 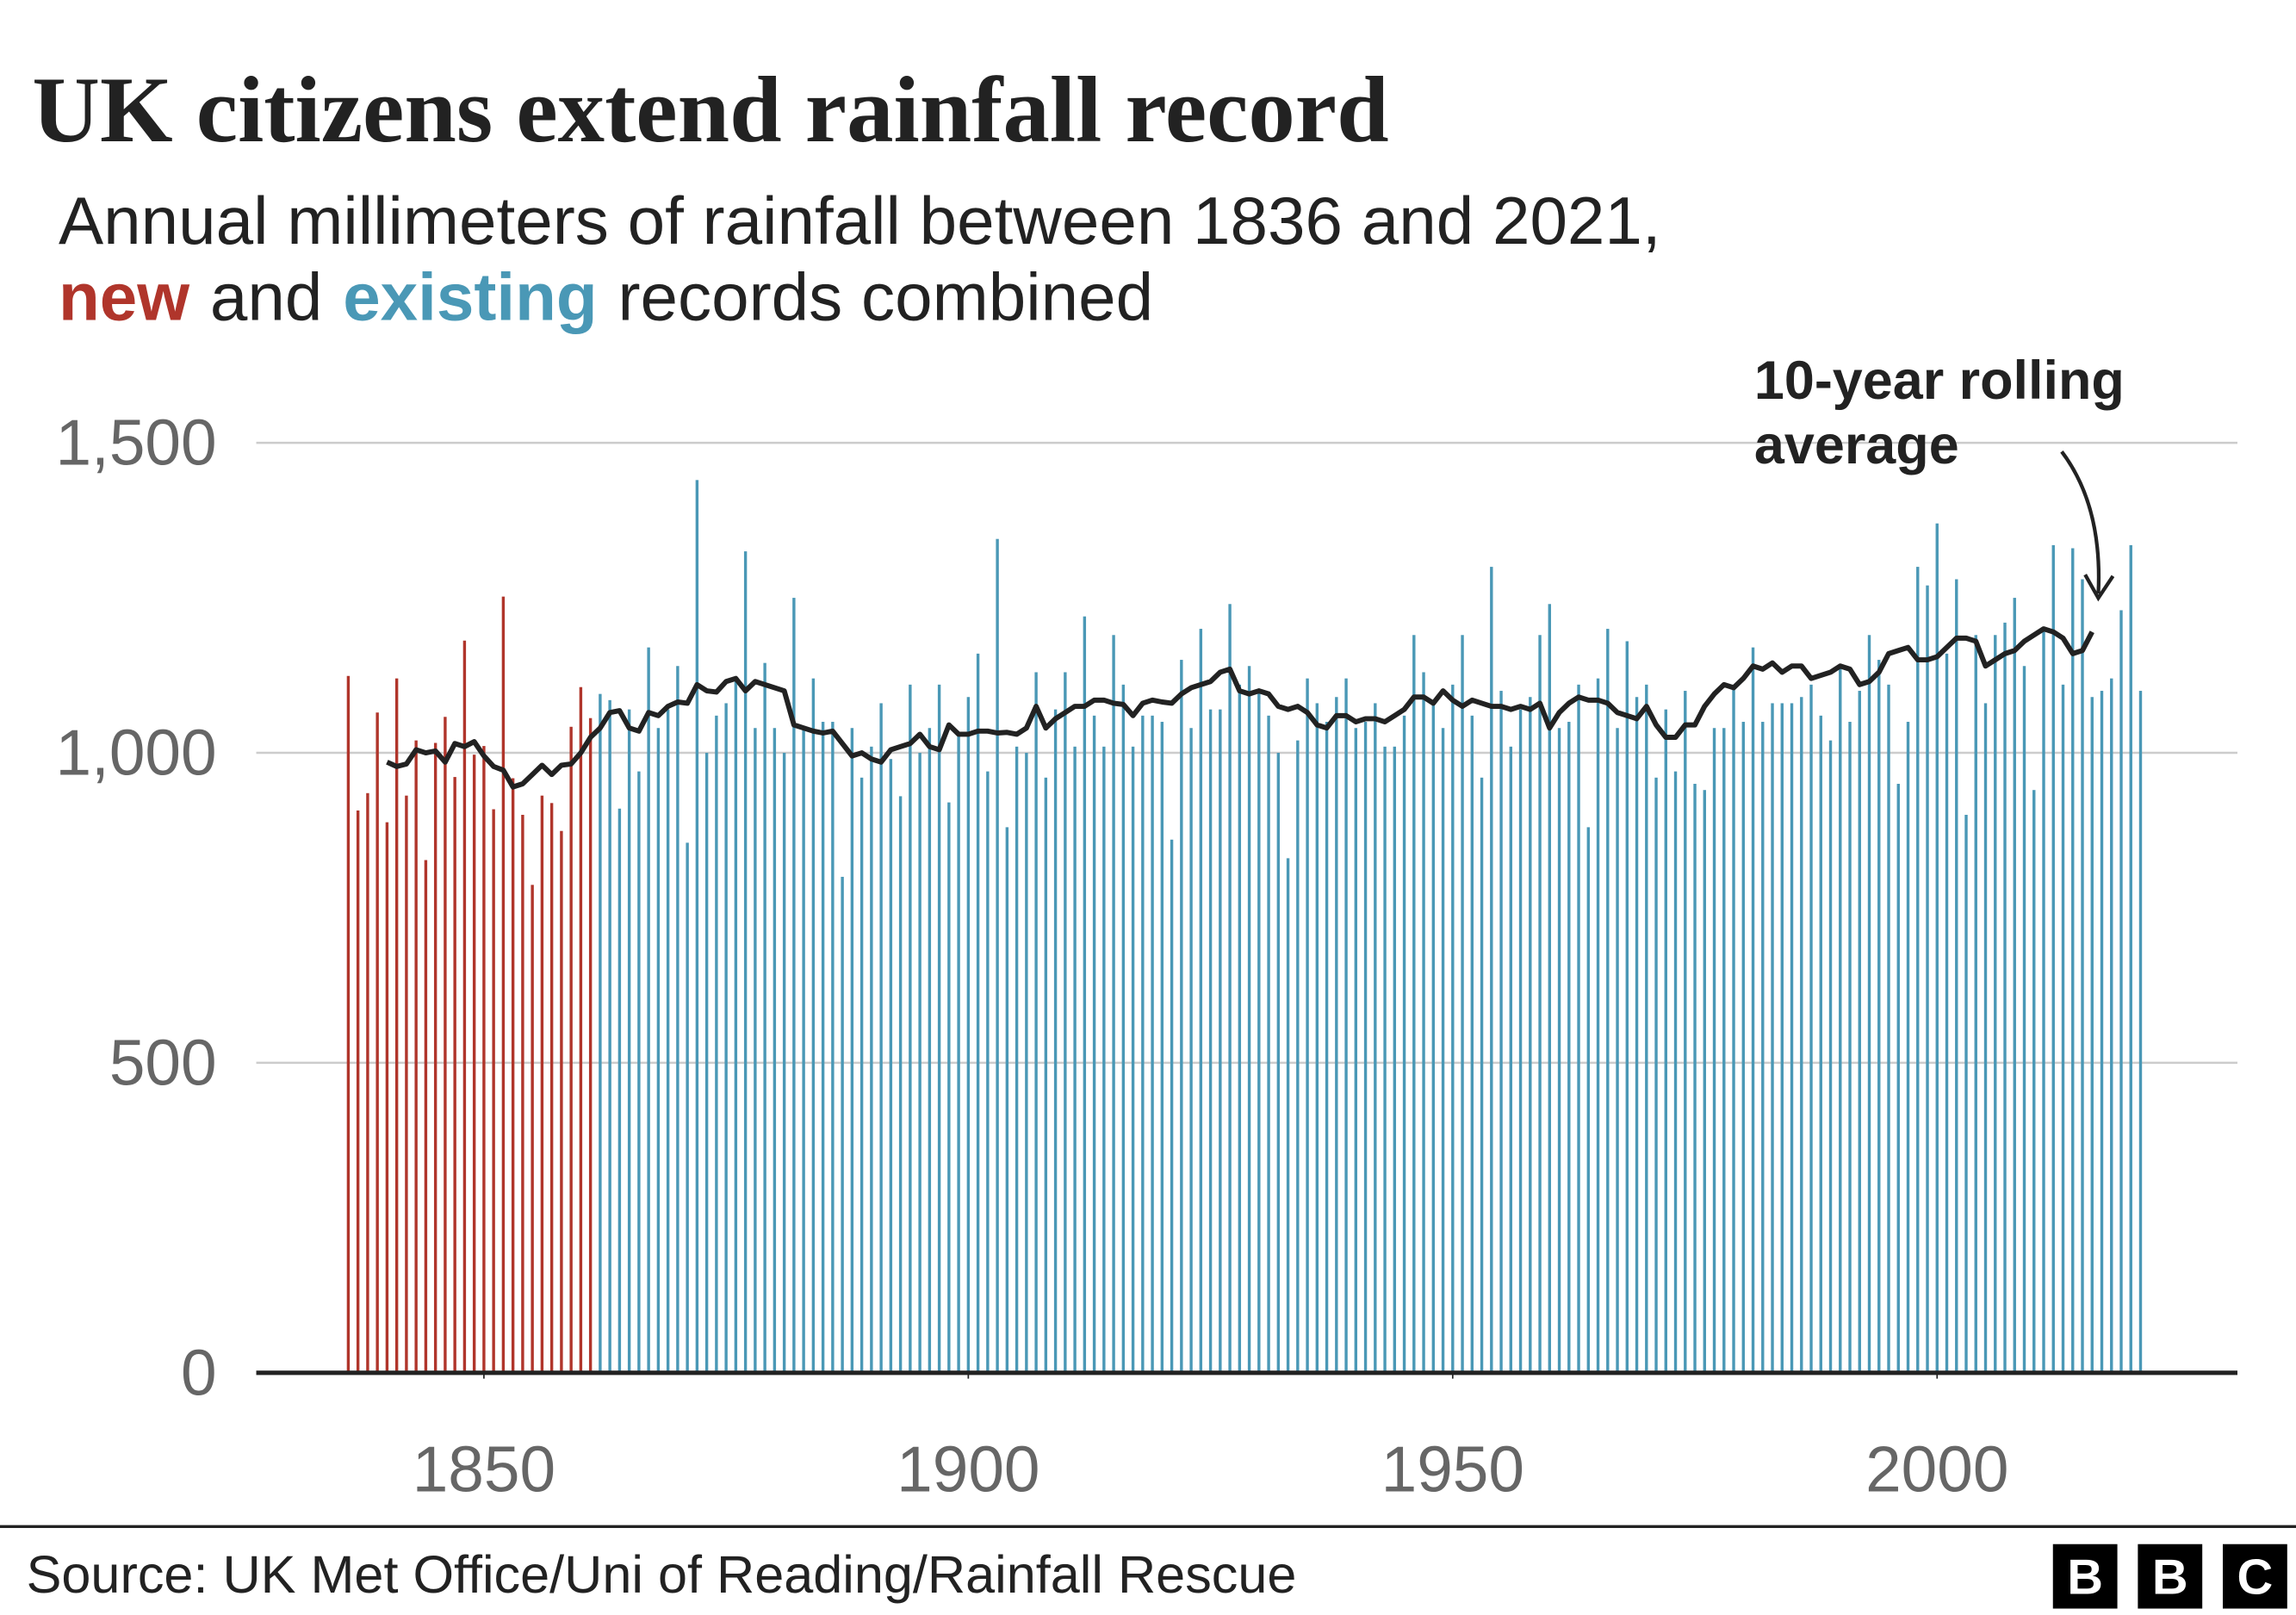 I want to click on legend-entry: existing, so click(x=470, y=296).